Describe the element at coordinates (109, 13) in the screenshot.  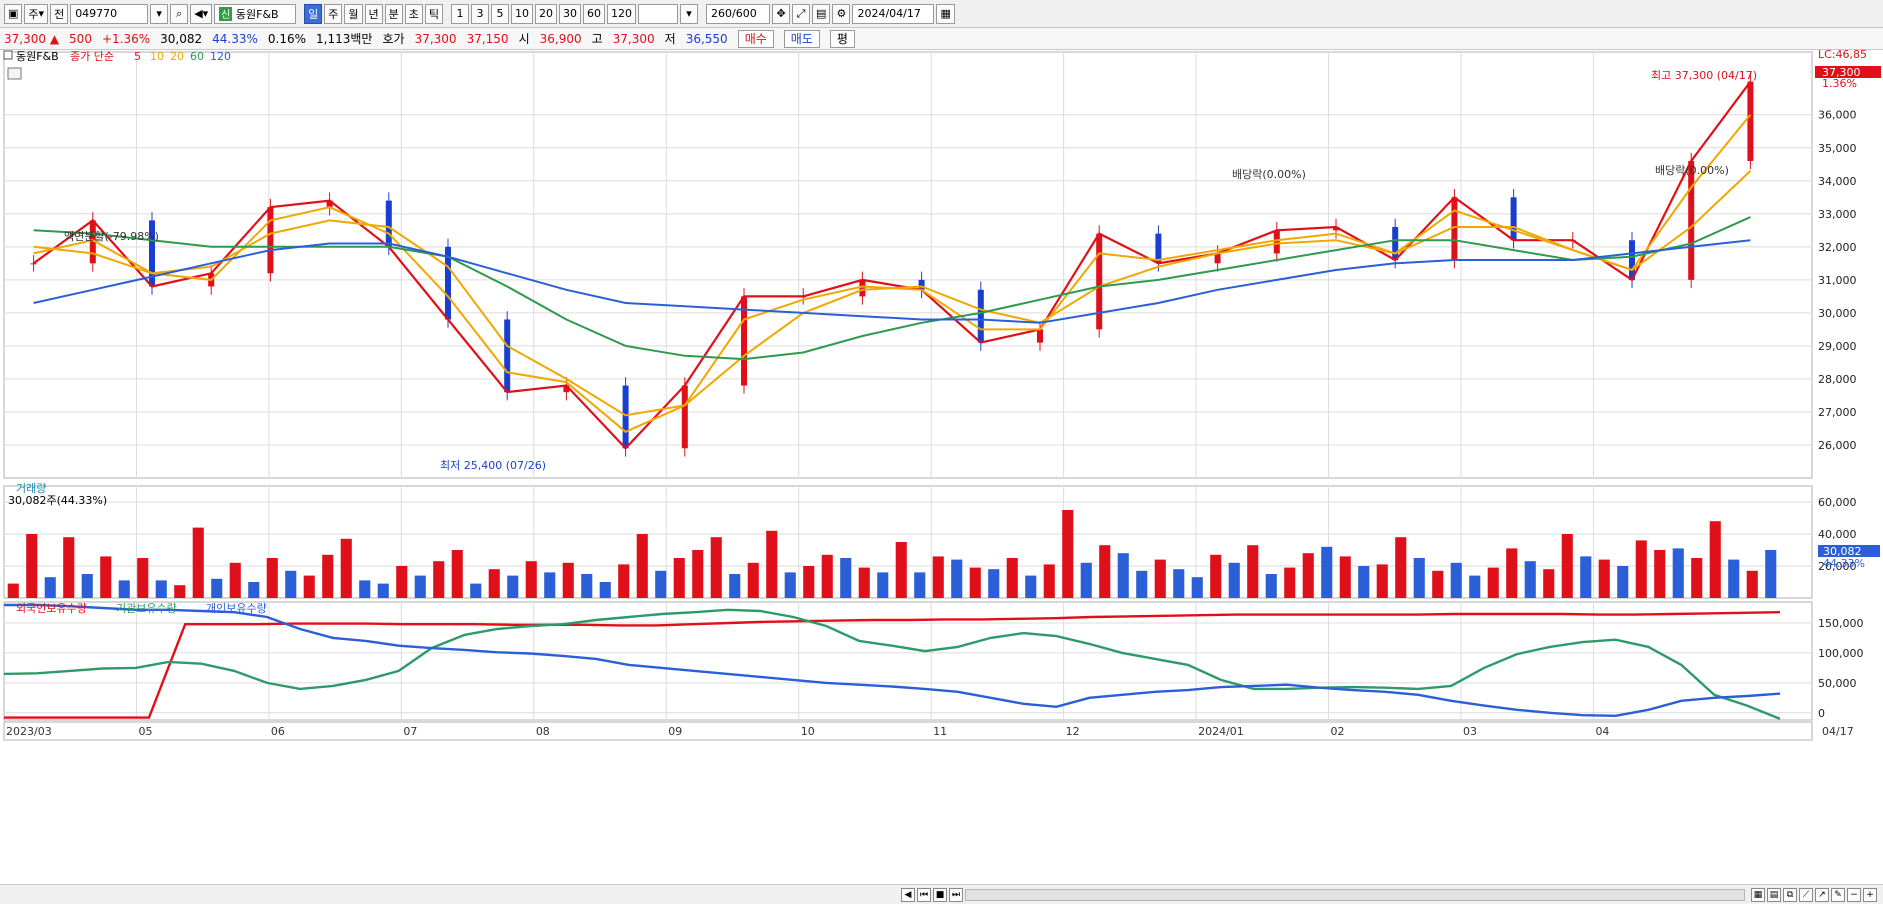
I see `stock-code-input: 049770` at that location.